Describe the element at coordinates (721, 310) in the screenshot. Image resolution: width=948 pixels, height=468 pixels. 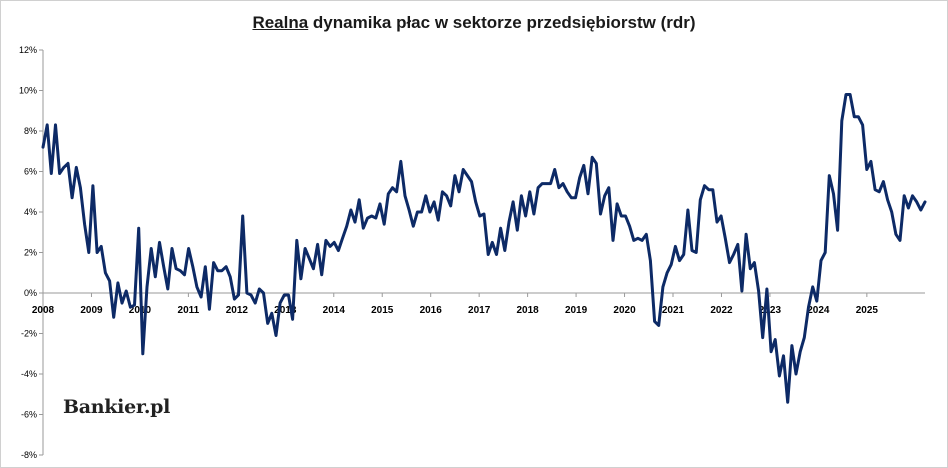
I see `x-tick-label: 2022` at that location.